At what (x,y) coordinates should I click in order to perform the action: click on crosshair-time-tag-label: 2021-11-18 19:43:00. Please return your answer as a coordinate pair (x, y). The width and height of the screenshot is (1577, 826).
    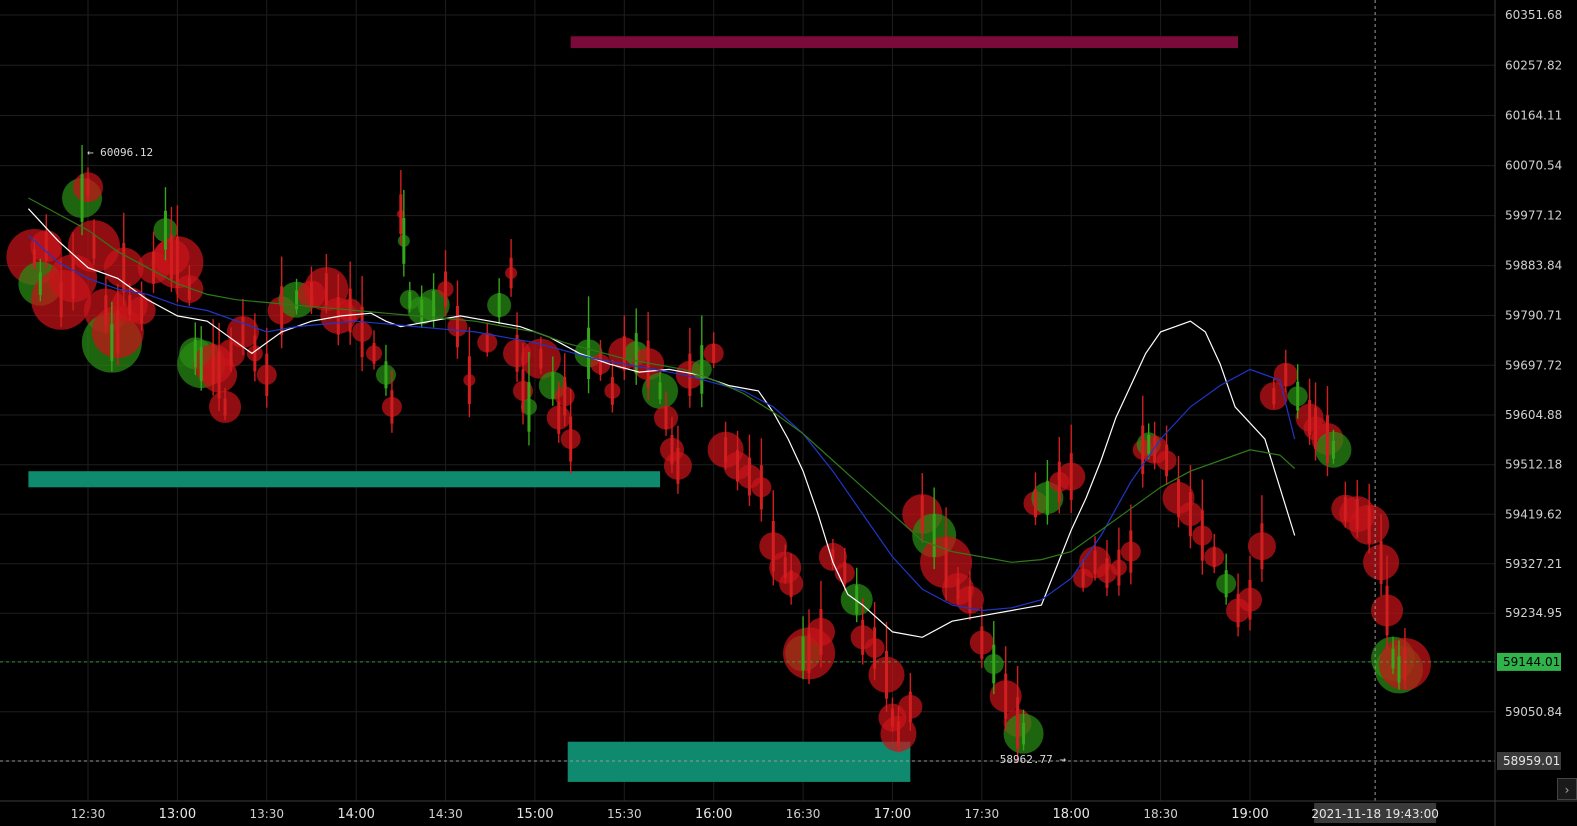
    Looking at the image, I should click on (1374, 814).